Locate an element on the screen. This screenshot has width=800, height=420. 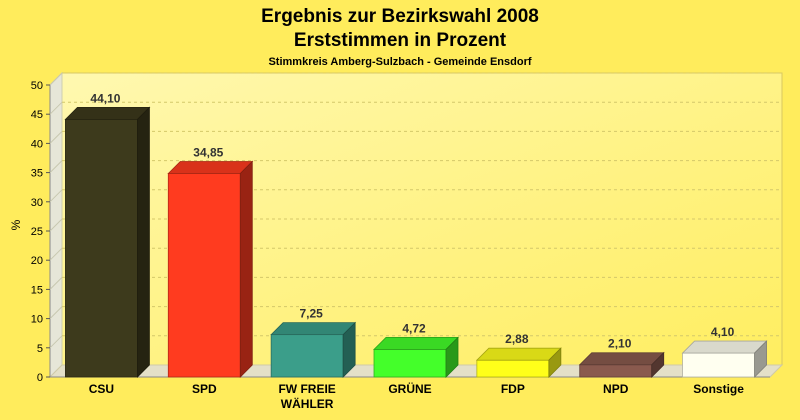
value-label-3: 4,72 is located at coordinates (414, 328).